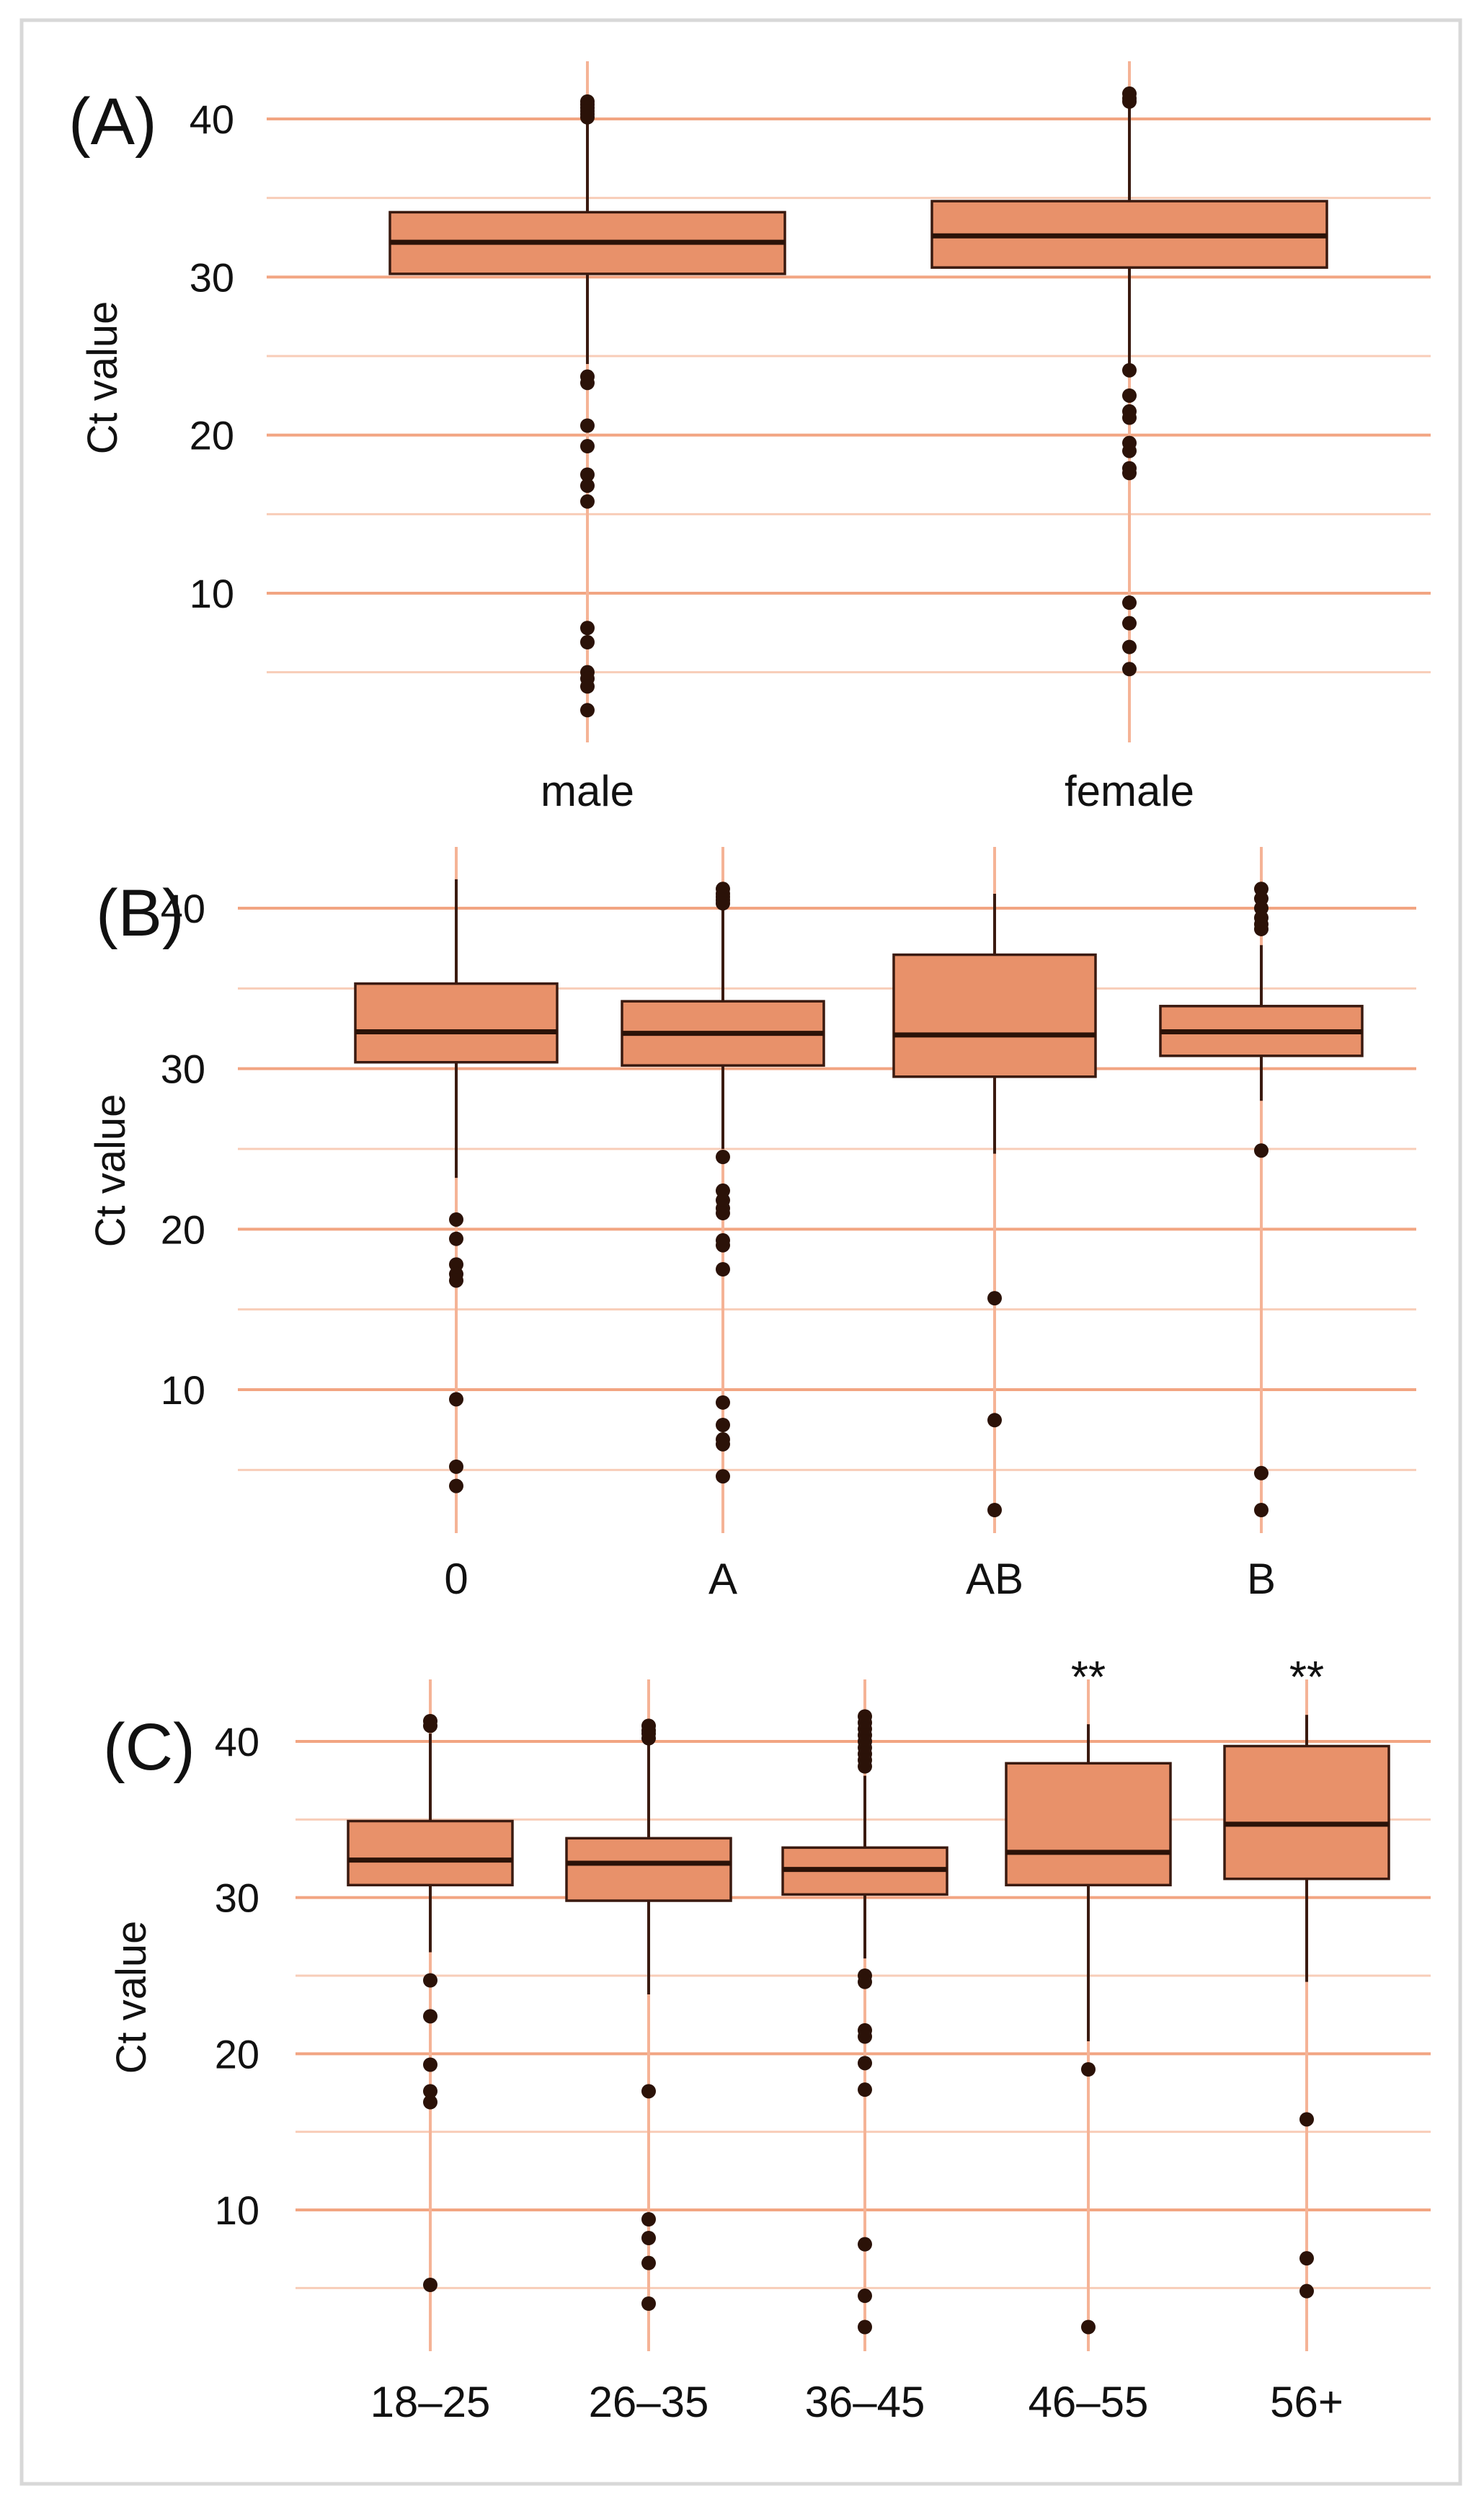 The height and width of the screenshot is (2504, 1484). What do you see at coordinates (1088, 2402) in the screenshot?
I see `x-category-label: 46–55` at bounding box center [1088, 2402].